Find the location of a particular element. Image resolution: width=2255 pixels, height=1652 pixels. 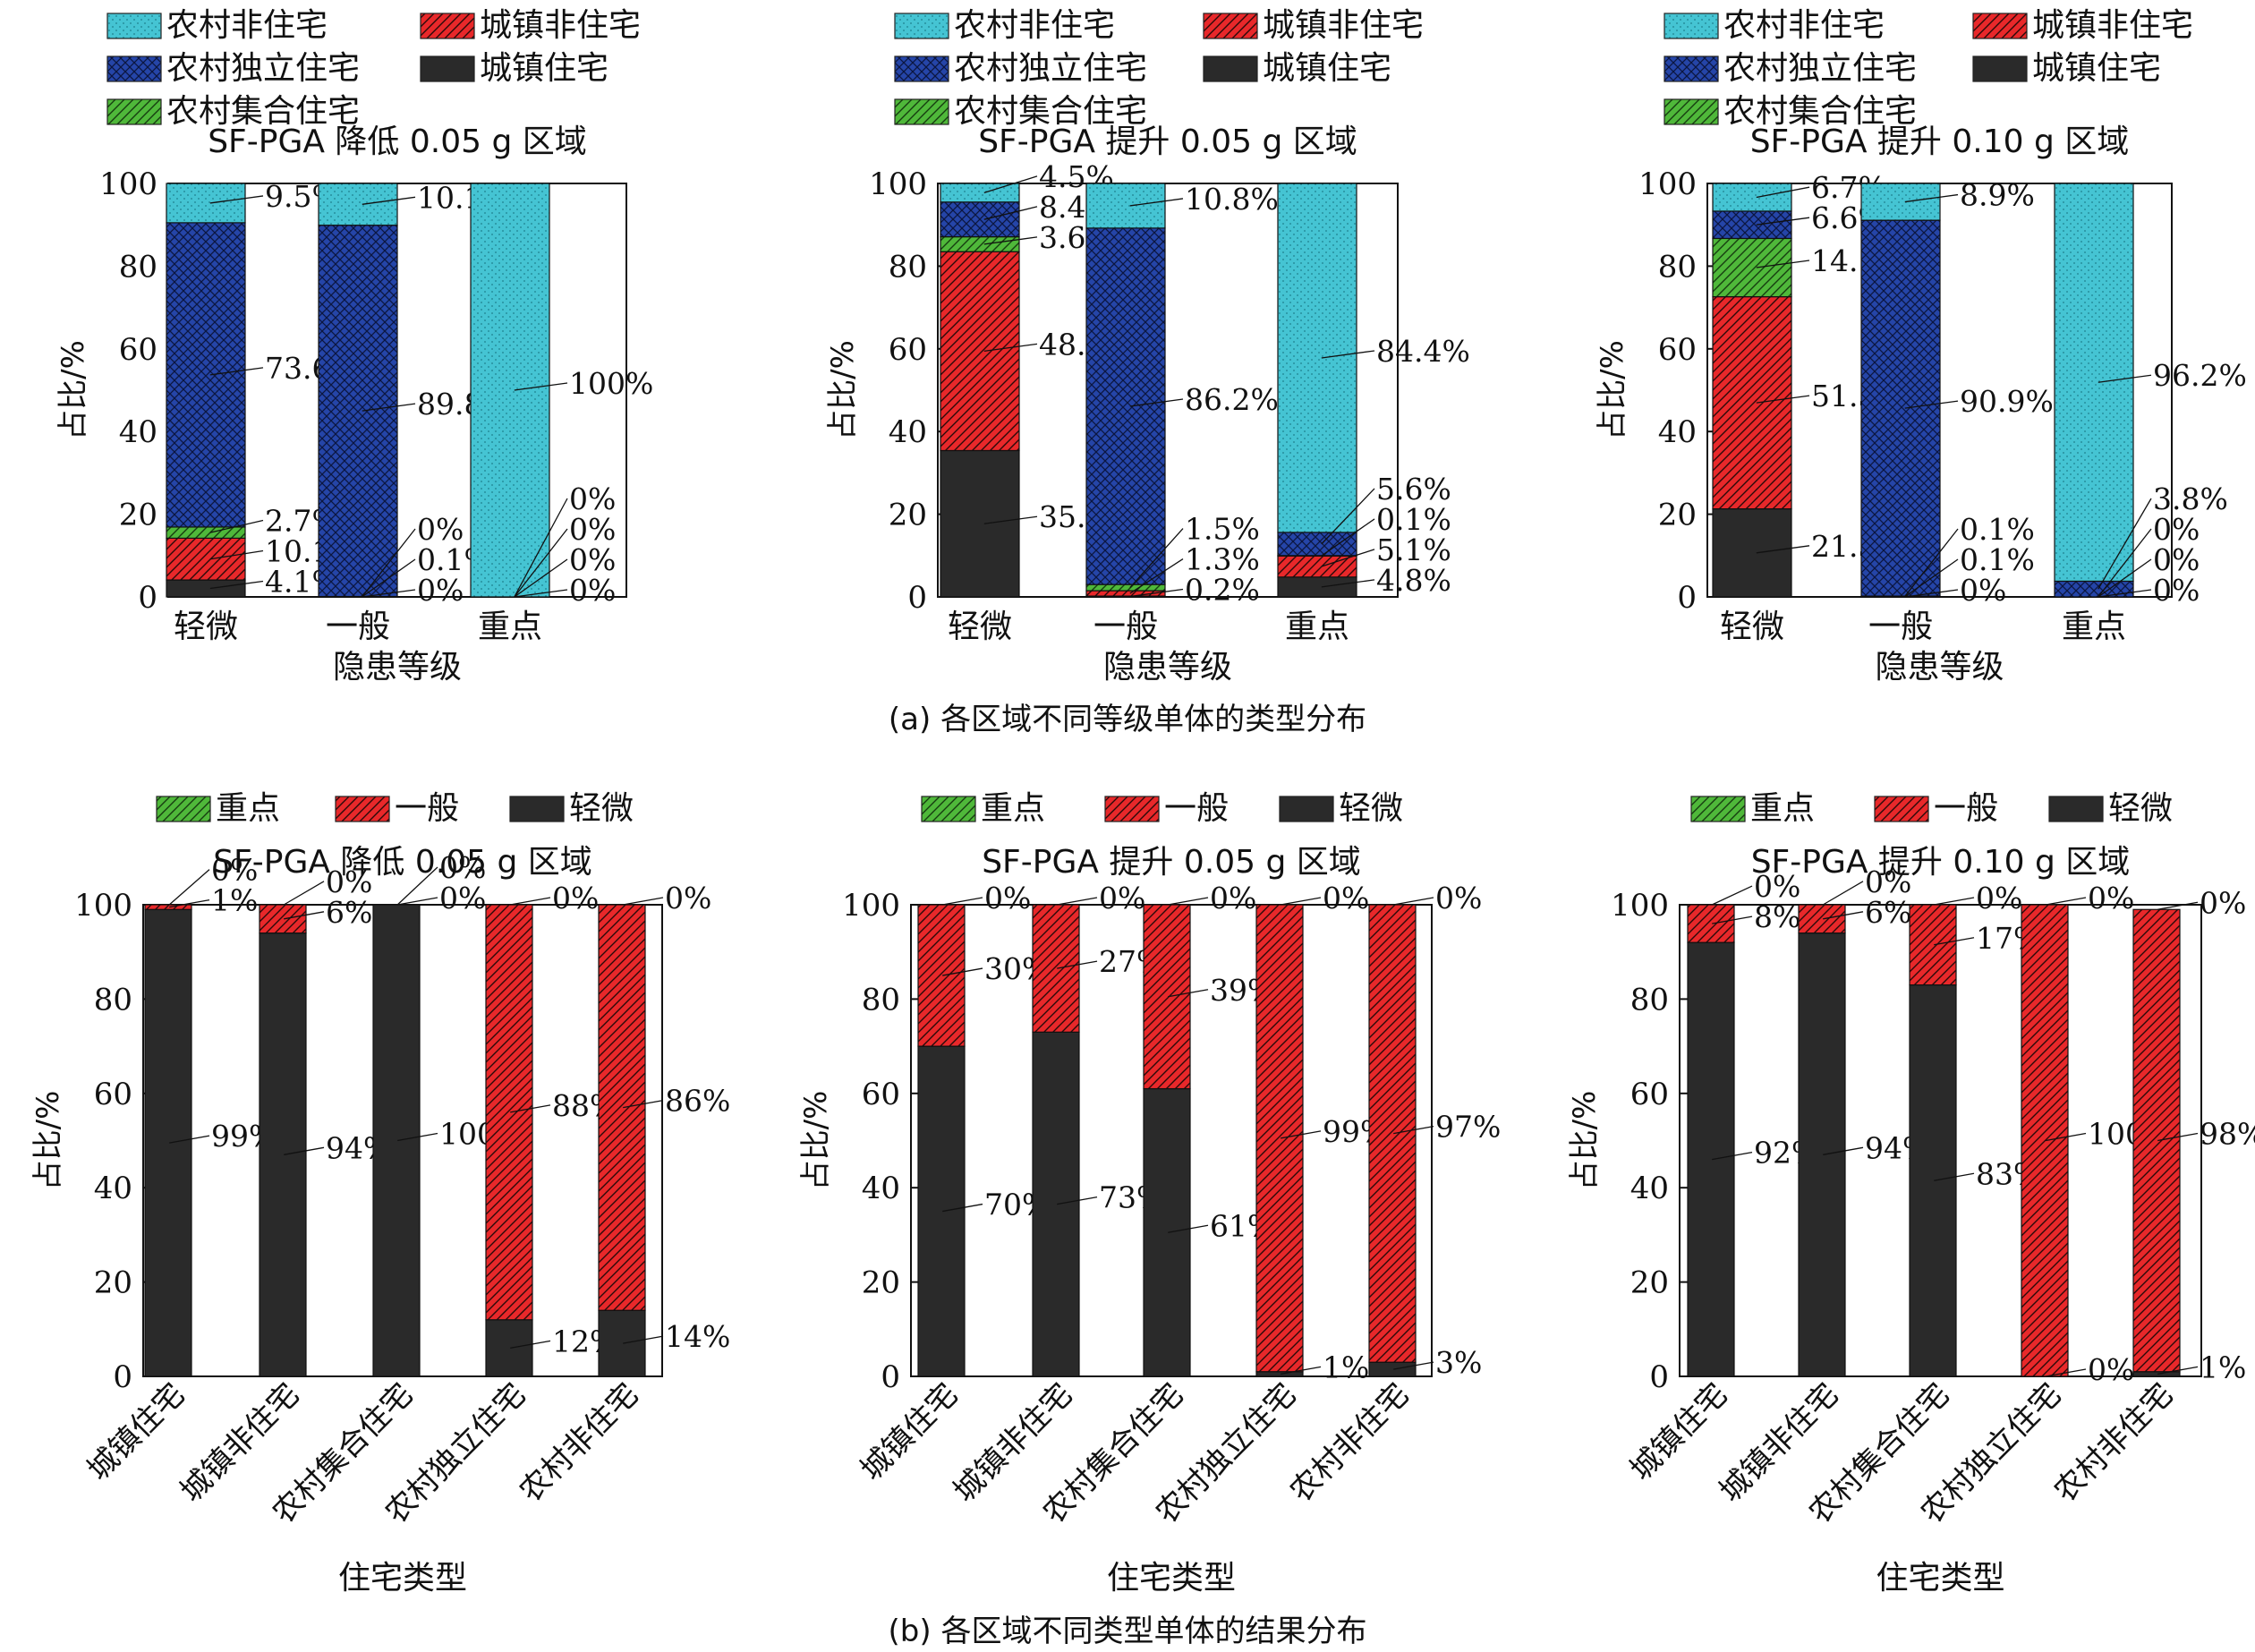

legend-swatch-severe is located at coordinates (183, 809).